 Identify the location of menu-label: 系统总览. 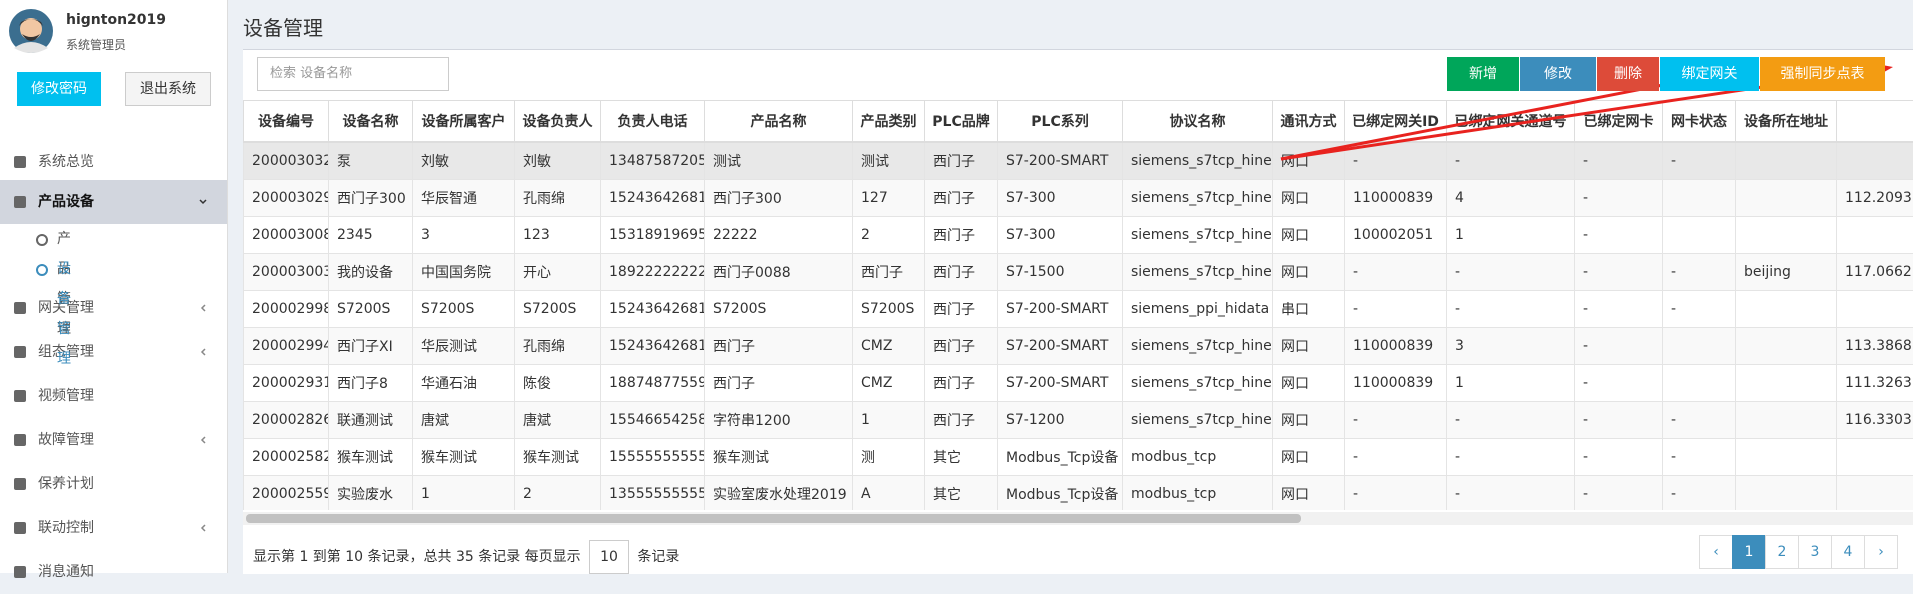
(66, 162).